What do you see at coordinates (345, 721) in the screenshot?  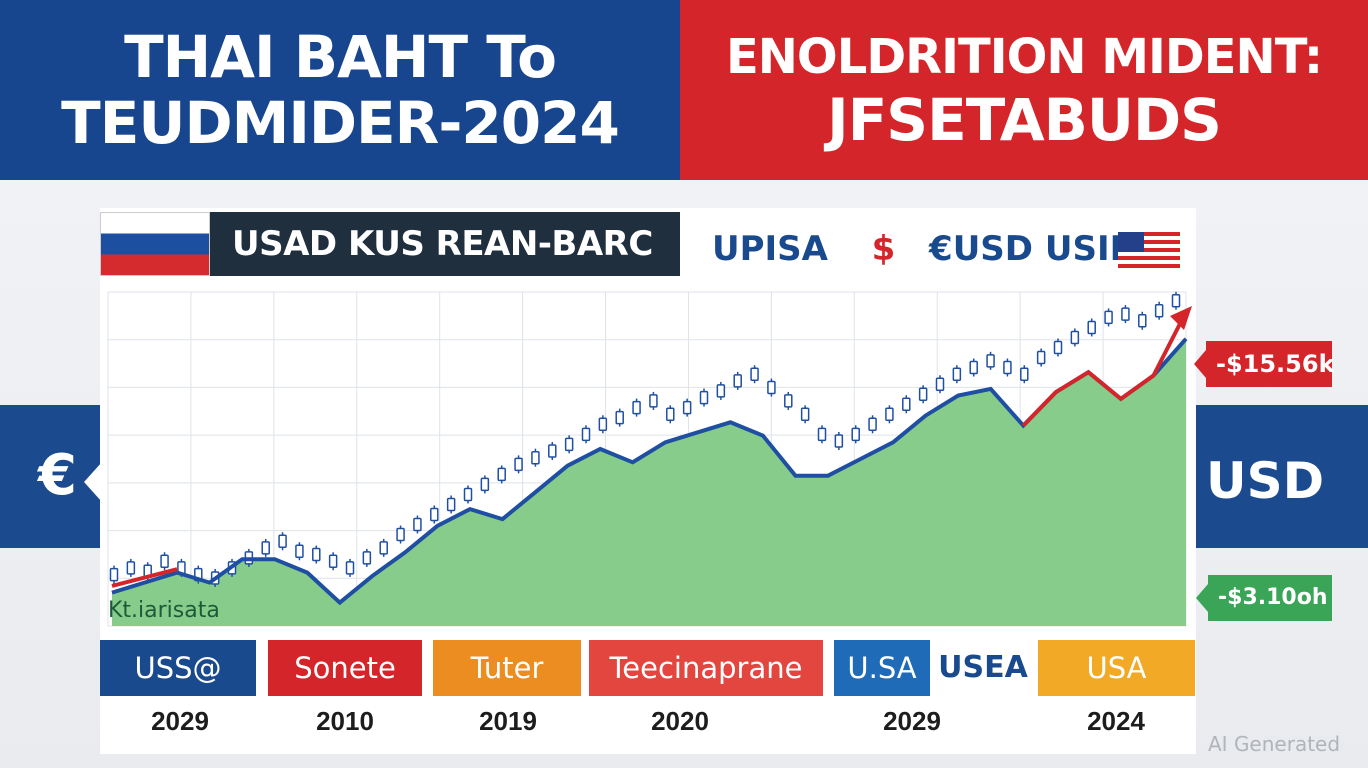 I see `year-label-2: 2010` at bounding box center [345, 721].